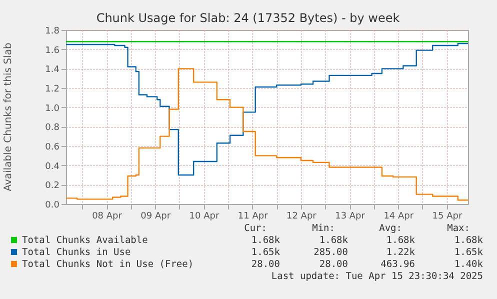 The height and width of the screenshot is (299, 497). I want to click on text: Cur:, so click(255, 228).